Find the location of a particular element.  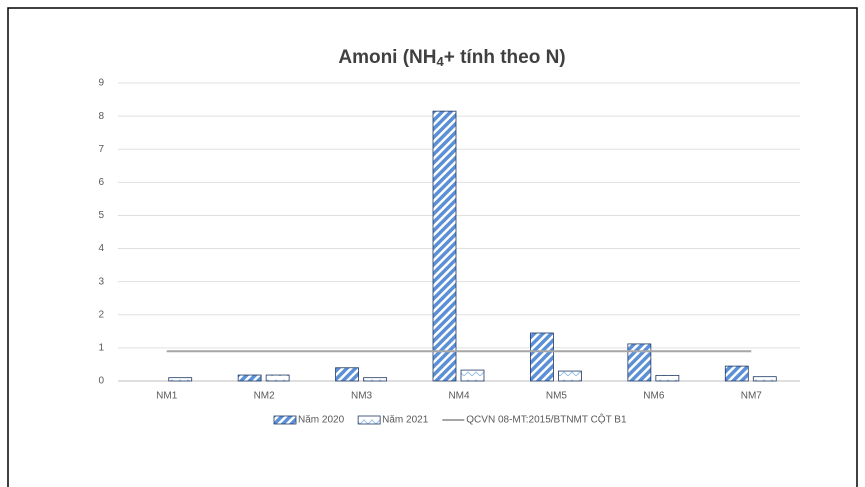

x-tick-label: NM5 is located at coordinates (557, 396).